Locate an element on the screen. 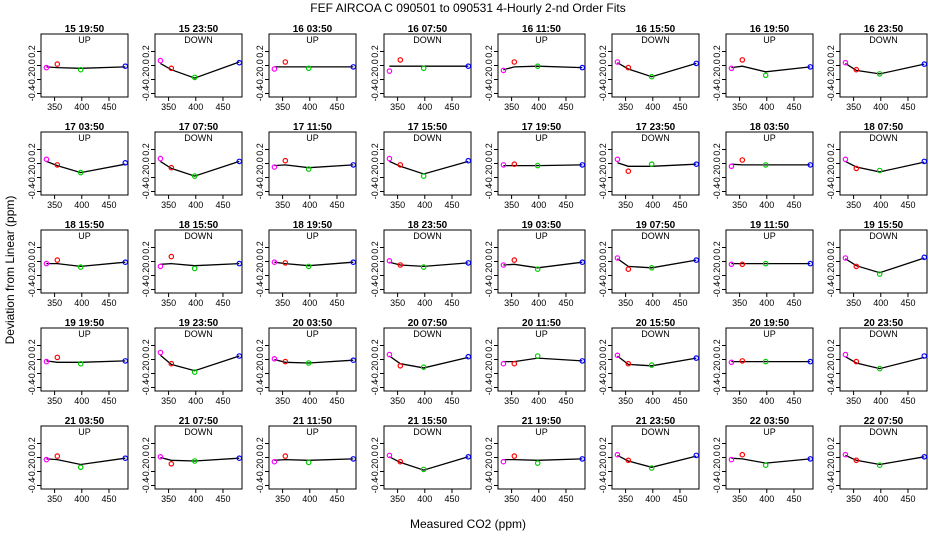 Image resolution: width=936 pixels, height=540 pixels. panel-title: 17 07:50 is located at coordinates (199, 127).